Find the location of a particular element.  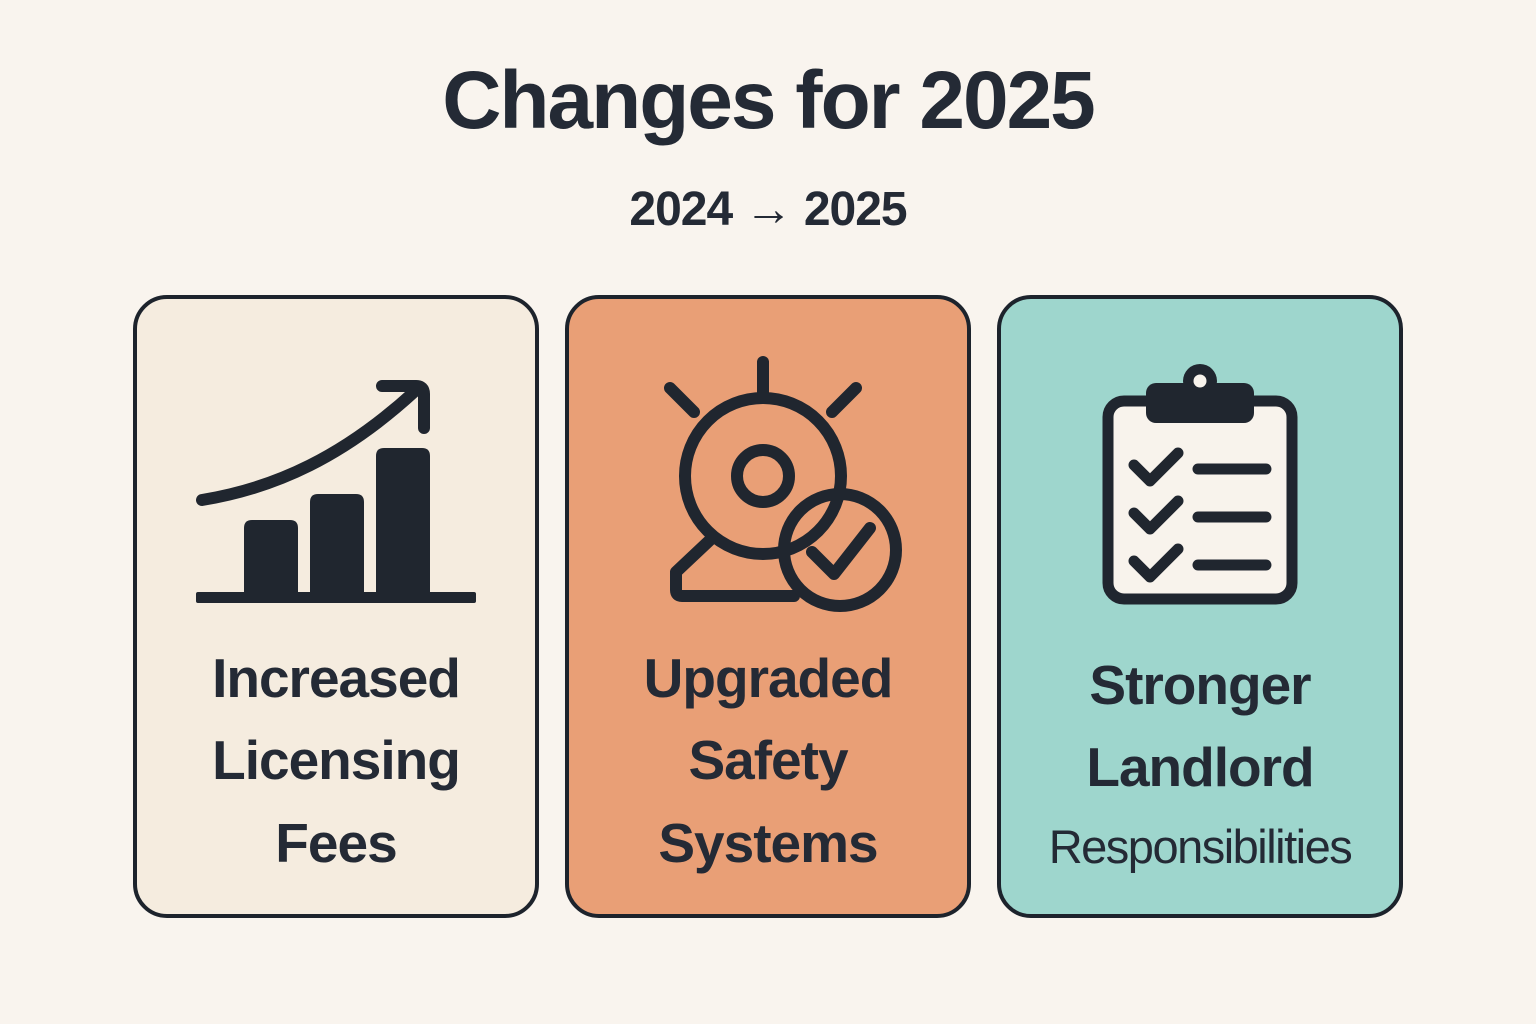

year-transition-subtitle: 2024 → 2025 is located at coordinates (768, 209).